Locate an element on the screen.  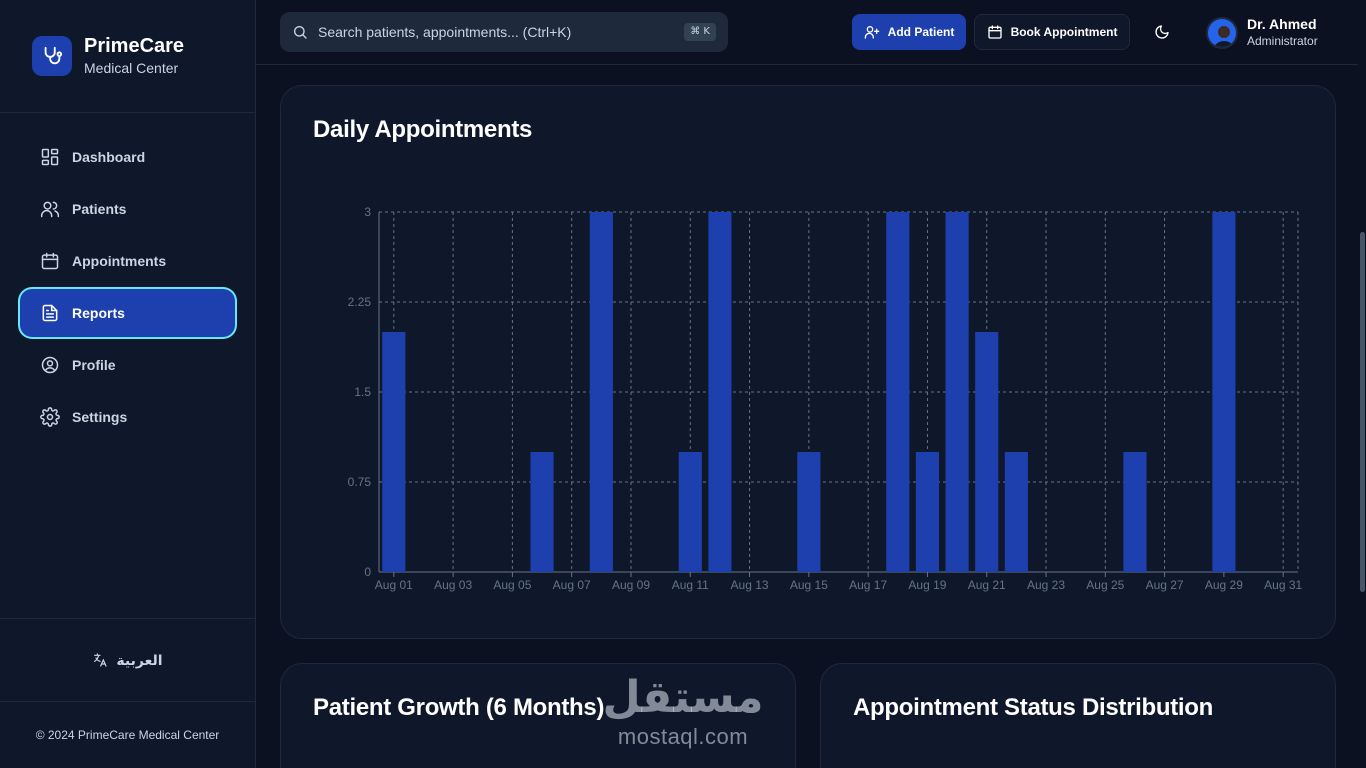
language-toggle: العربية is located at coordinates (127, 660).